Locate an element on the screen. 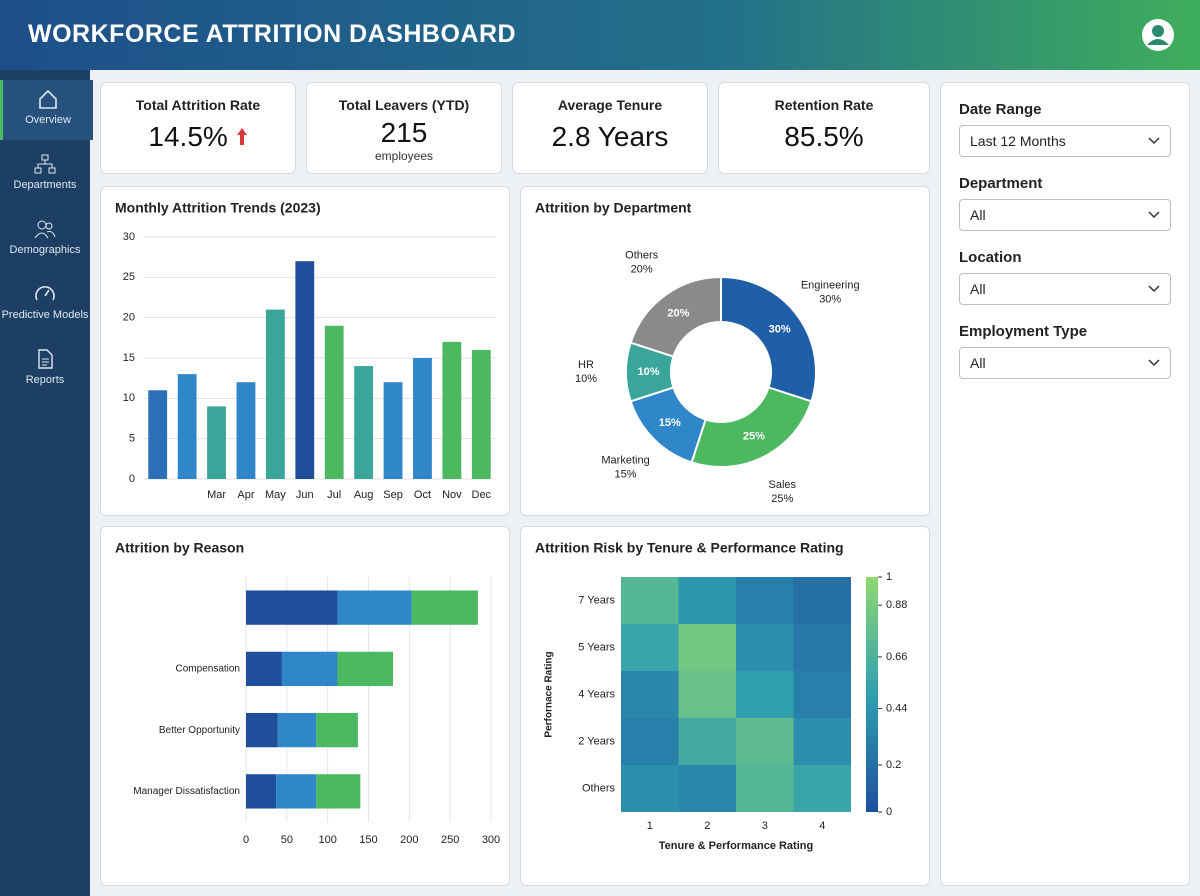 The width and height of the screenshot is (1200, 896). colorbar-tick-label: 0 is located at coordinates (889, 812).